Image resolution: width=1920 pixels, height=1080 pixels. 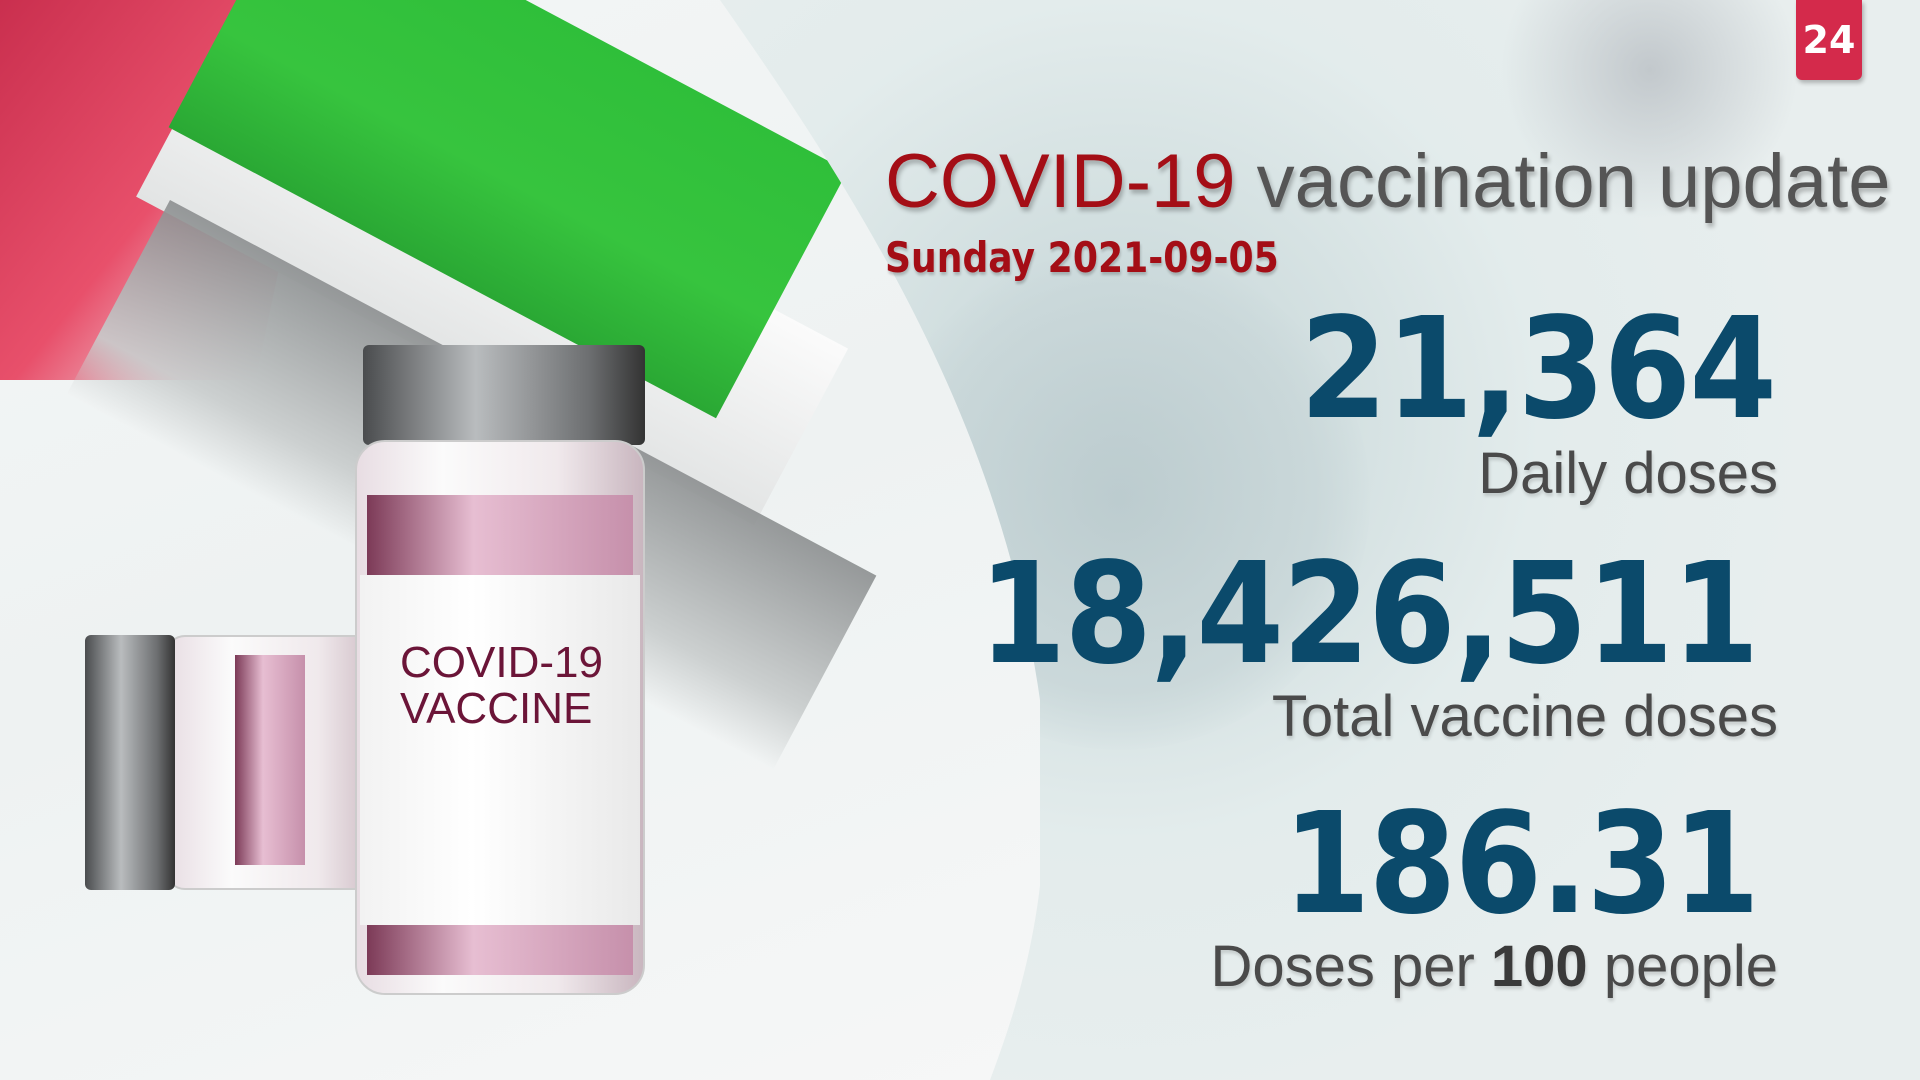 What do you see at coordinates (1628, 473) in the screenshot?
I see `daily-doses-label: Daily doses` at bounding box center [1628, 473].